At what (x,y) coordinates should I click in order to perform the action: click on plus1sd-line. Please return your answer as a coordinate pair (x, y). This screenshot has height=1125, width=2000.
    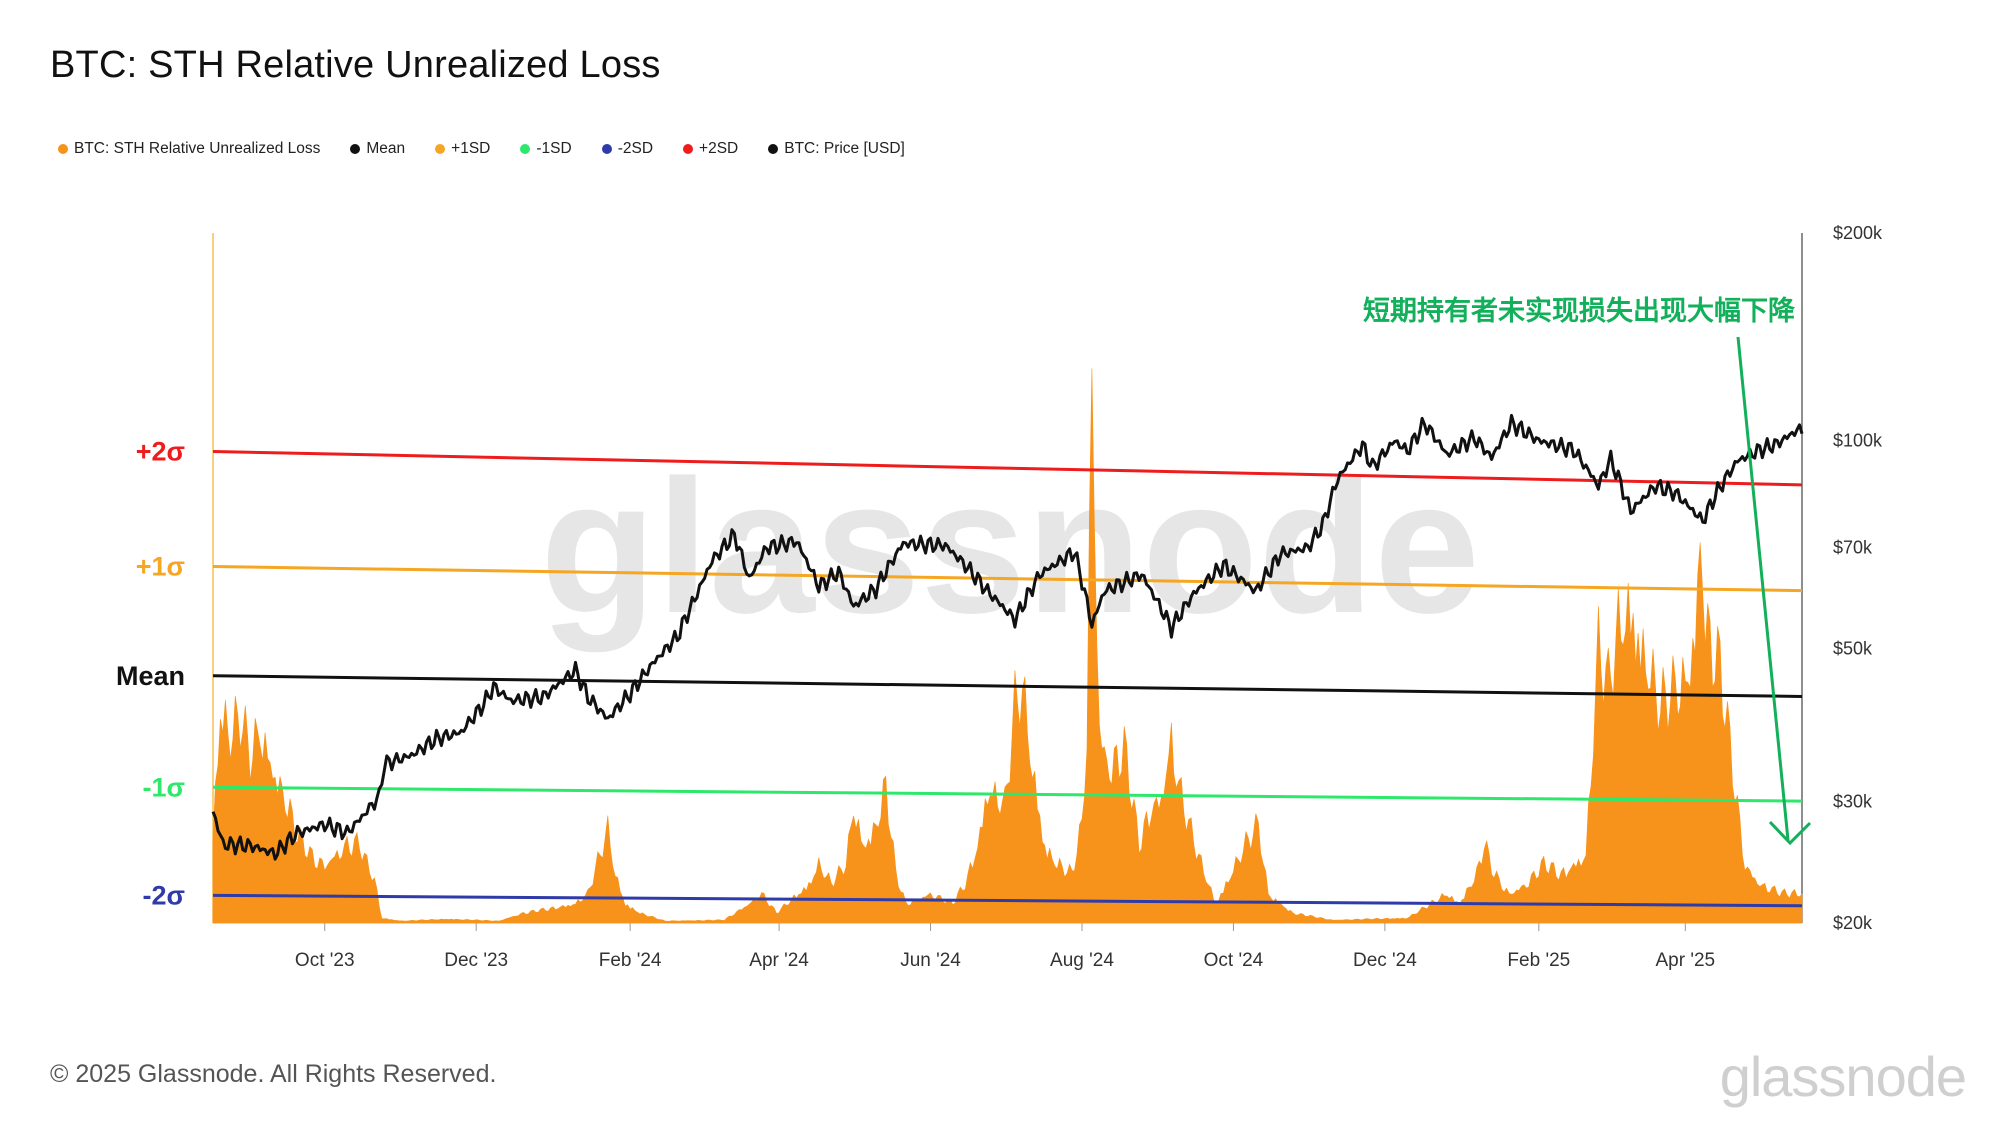
    Looking at the image, I should click on (1007, 579).